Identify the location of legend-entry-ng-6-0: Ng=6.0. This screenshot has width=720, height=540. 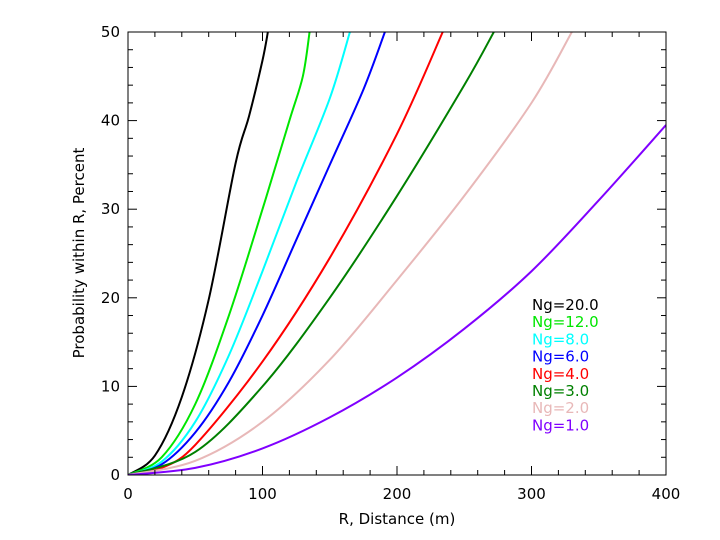
(560, 357).